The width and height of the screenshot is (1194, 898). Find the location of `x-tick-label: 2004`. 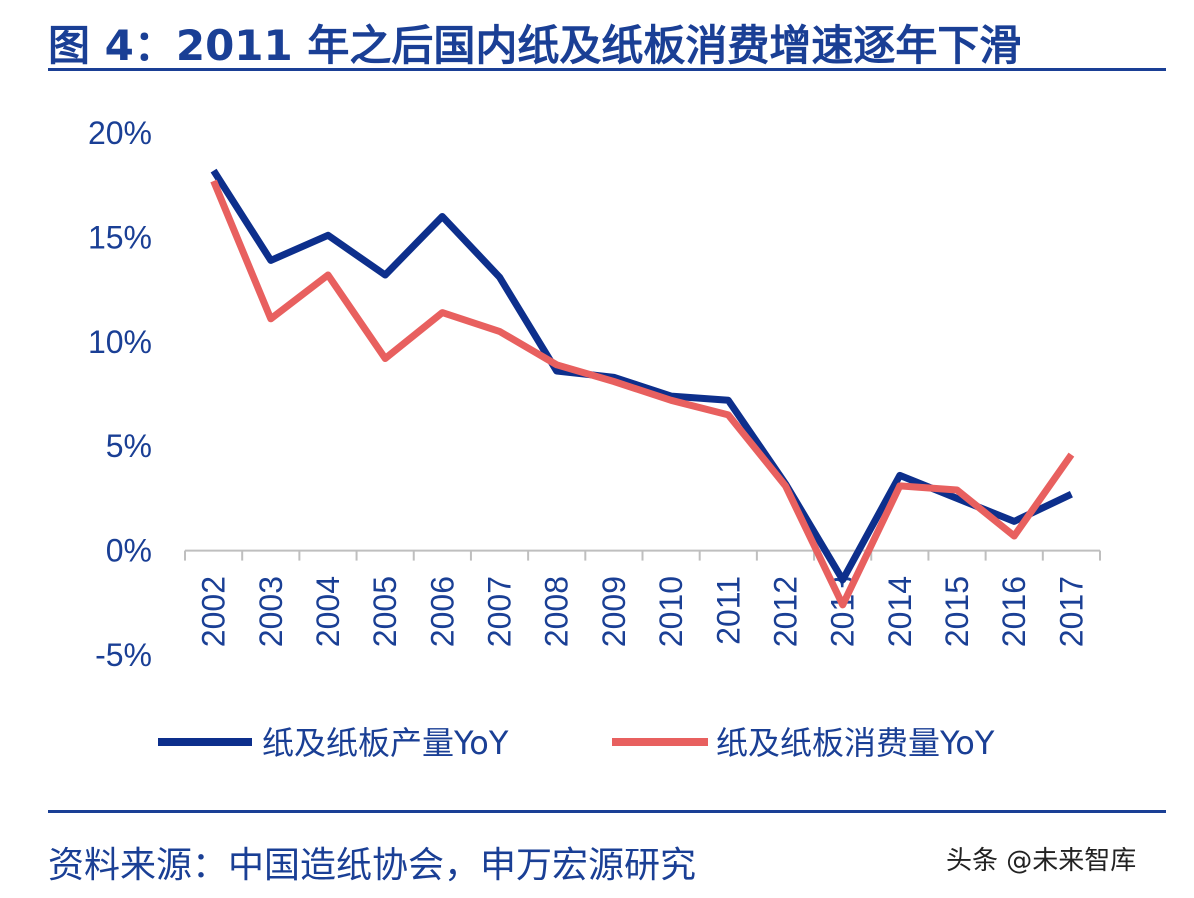

x-tick-label: 2004 is located at coordinates (328, 611).